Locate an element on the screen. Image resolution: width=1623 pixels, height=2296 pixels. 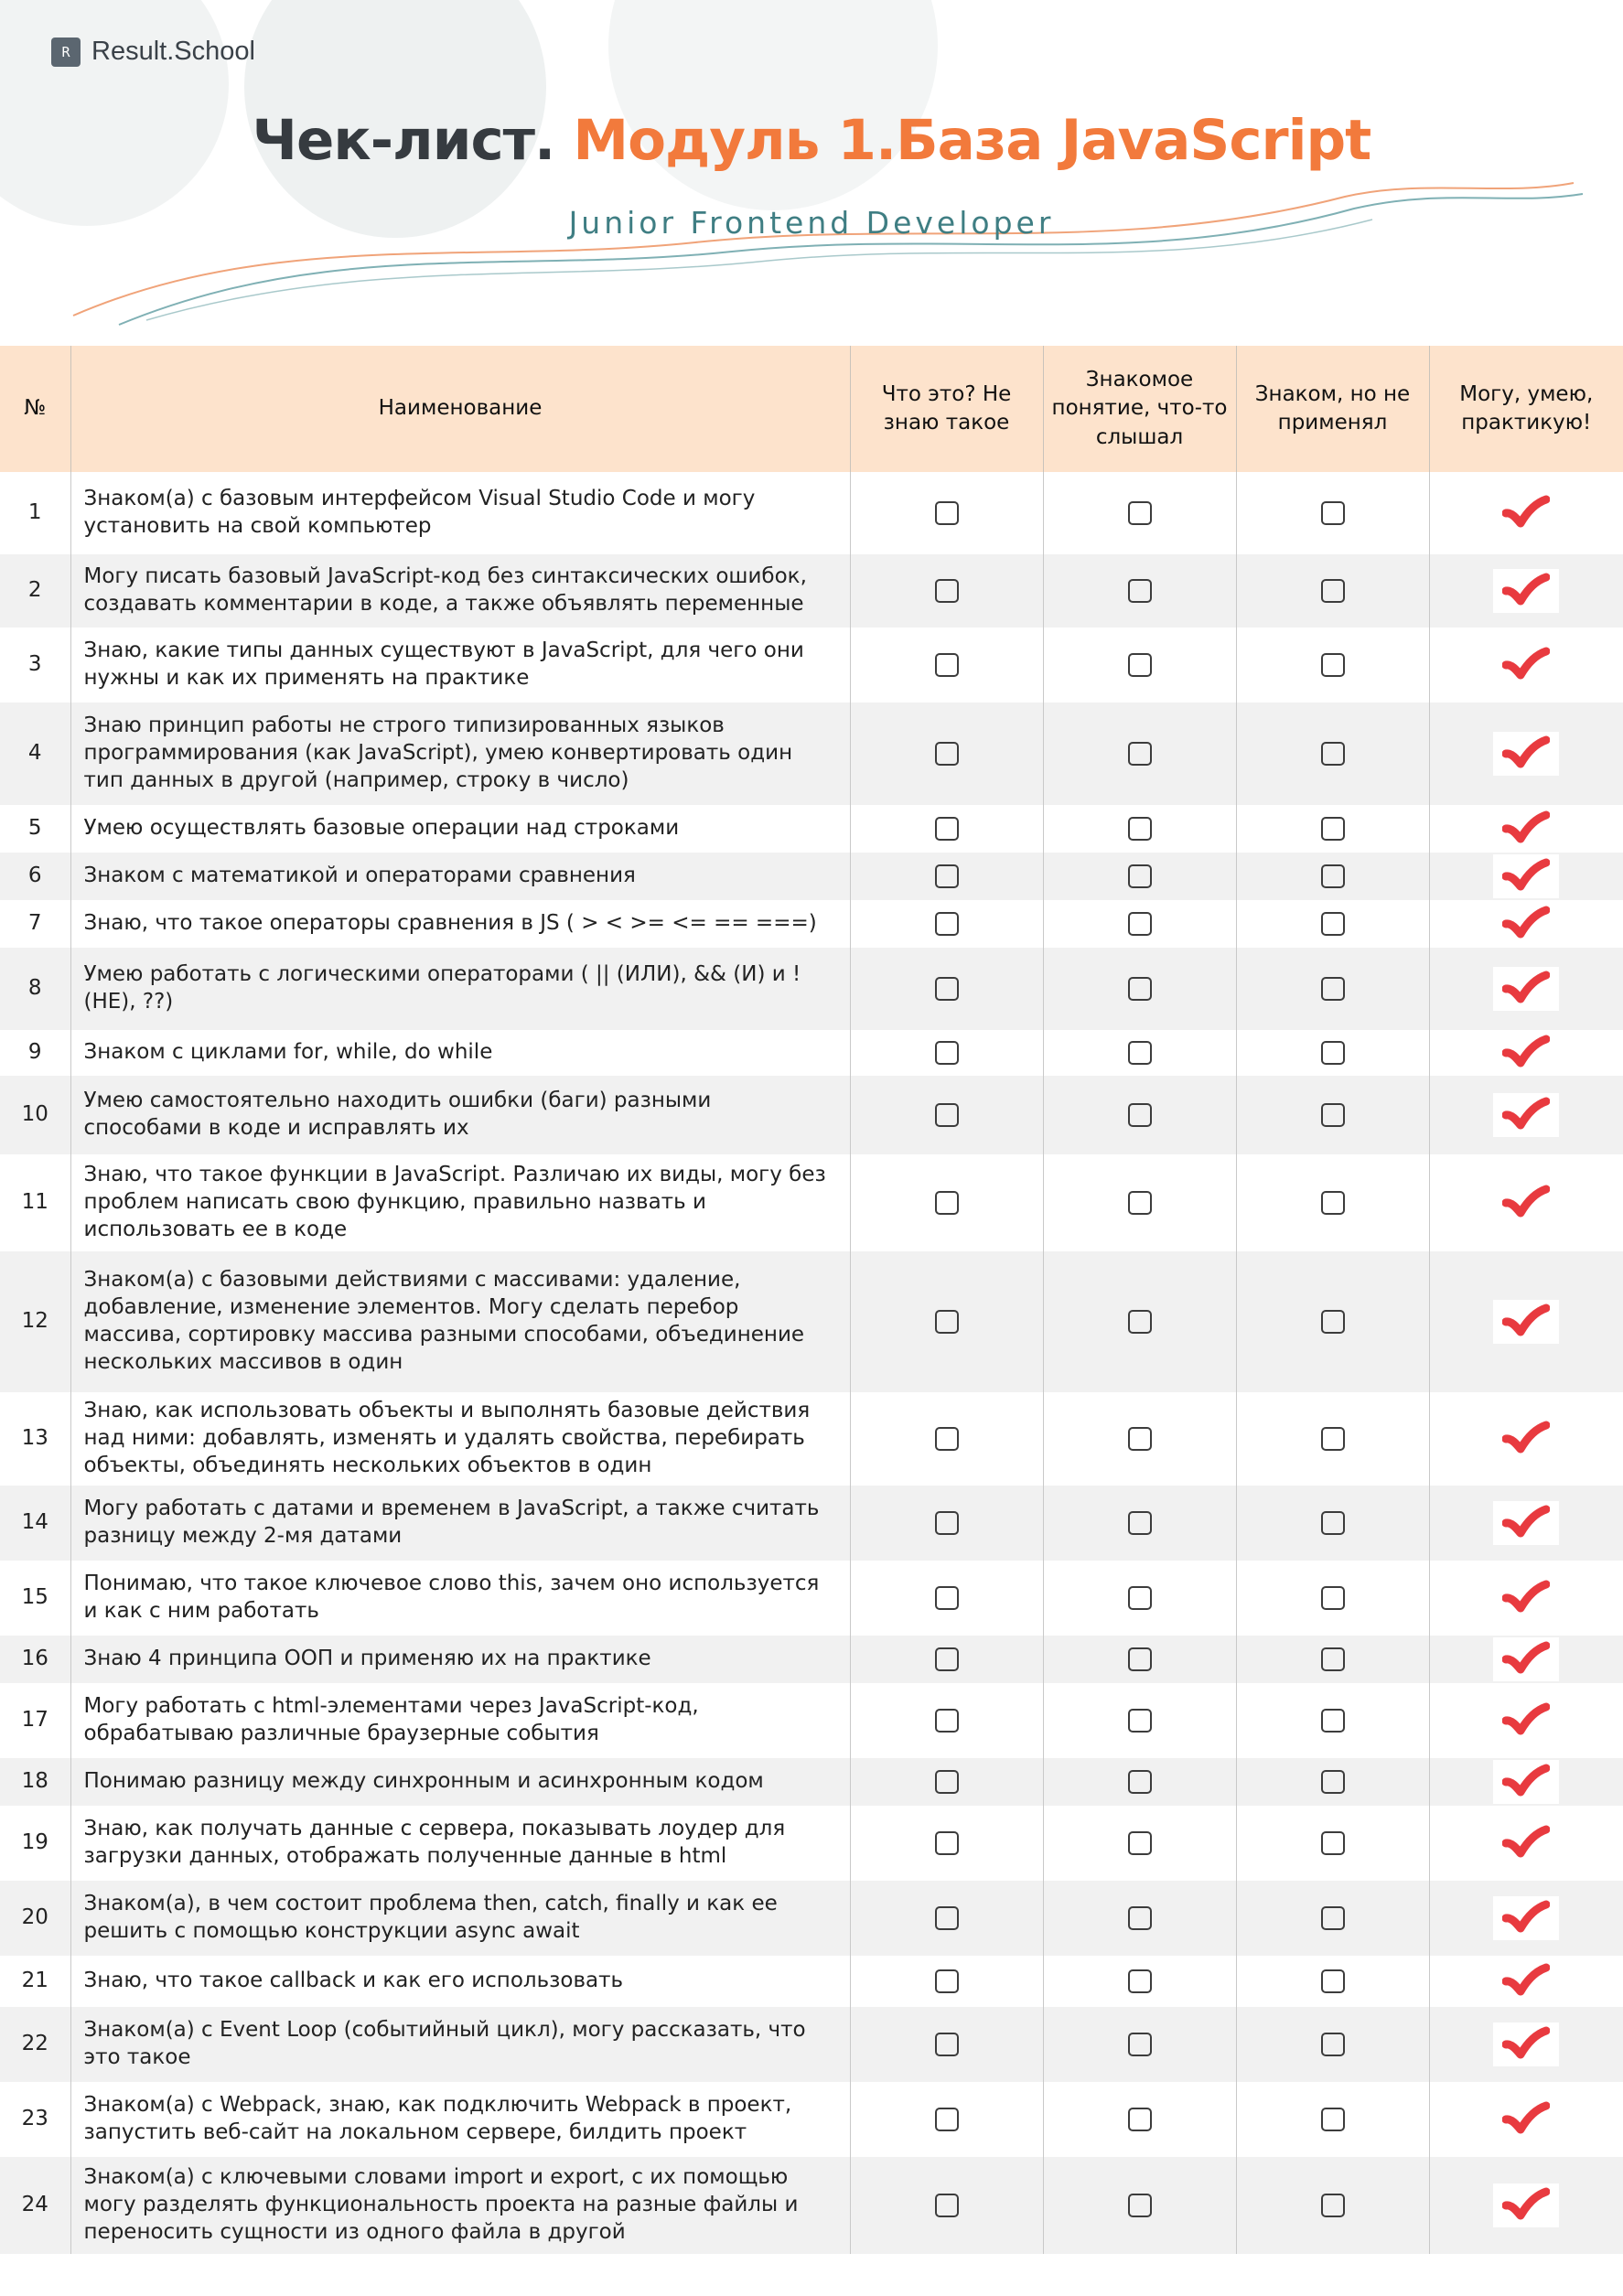
checkbox-practice-cell is located at coordinates (1526, 2205).